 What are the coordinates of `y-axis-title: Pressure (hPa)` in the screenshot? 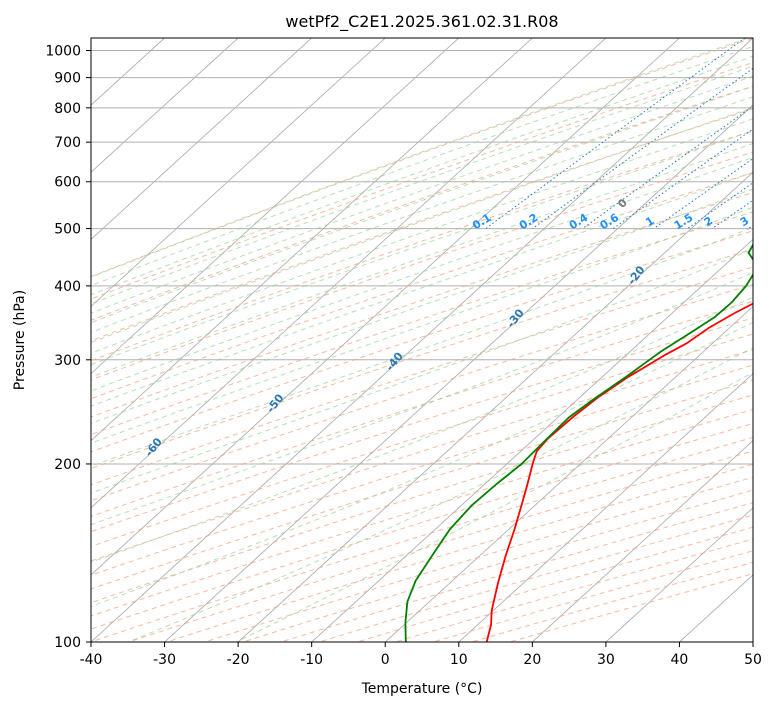 It's located at (20, 340).